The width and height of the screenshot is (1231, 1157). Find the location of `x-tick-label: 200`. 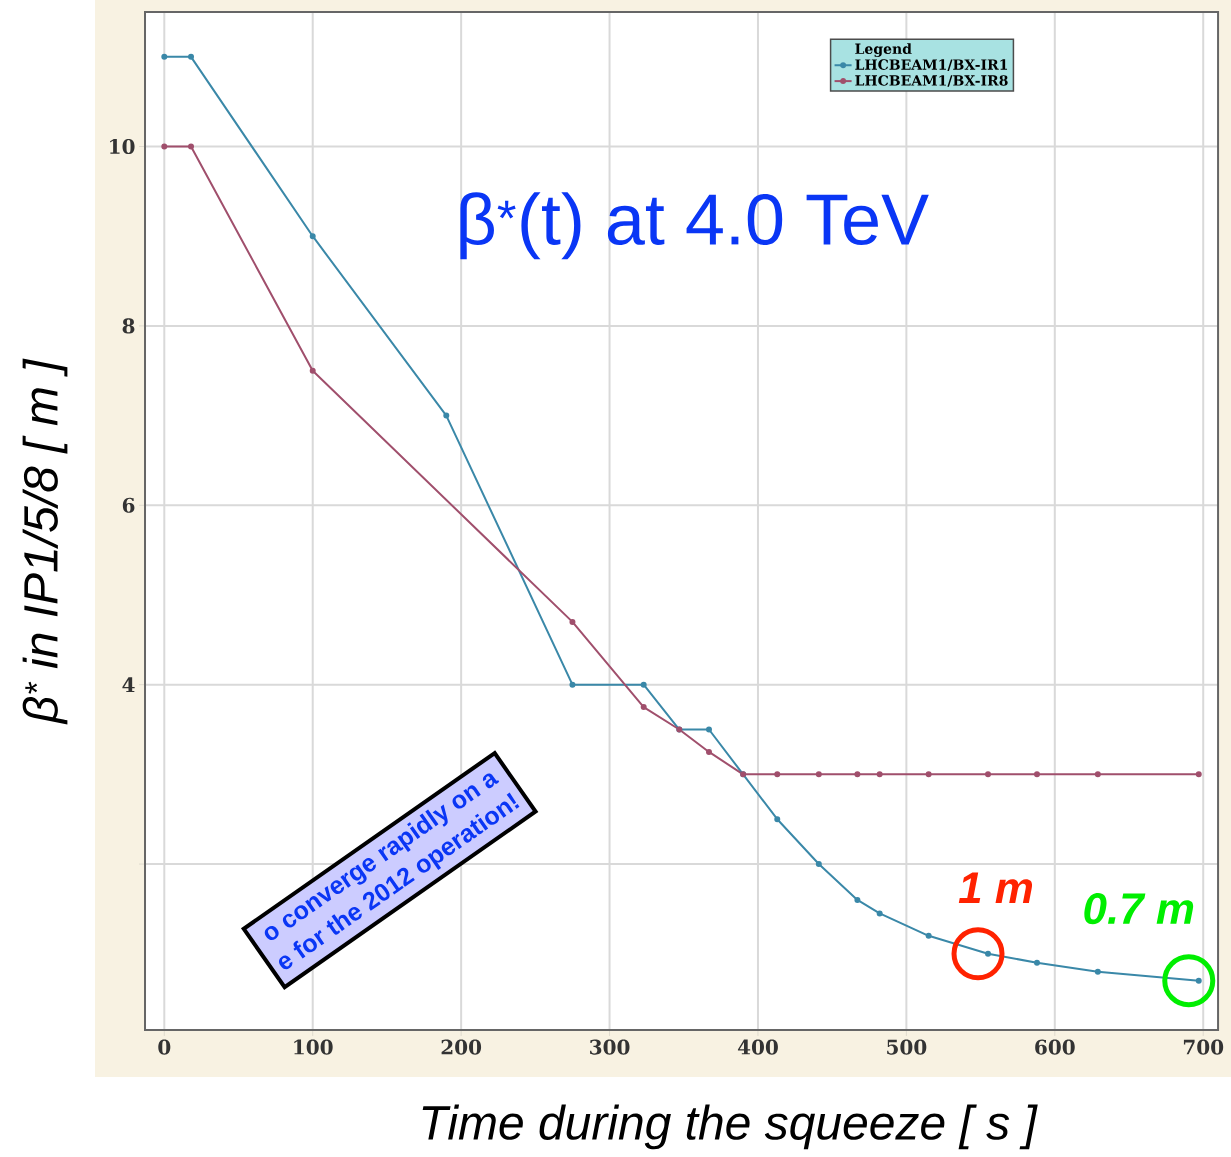

x-tick-label: 200 is located at coordinates (461, 1047).